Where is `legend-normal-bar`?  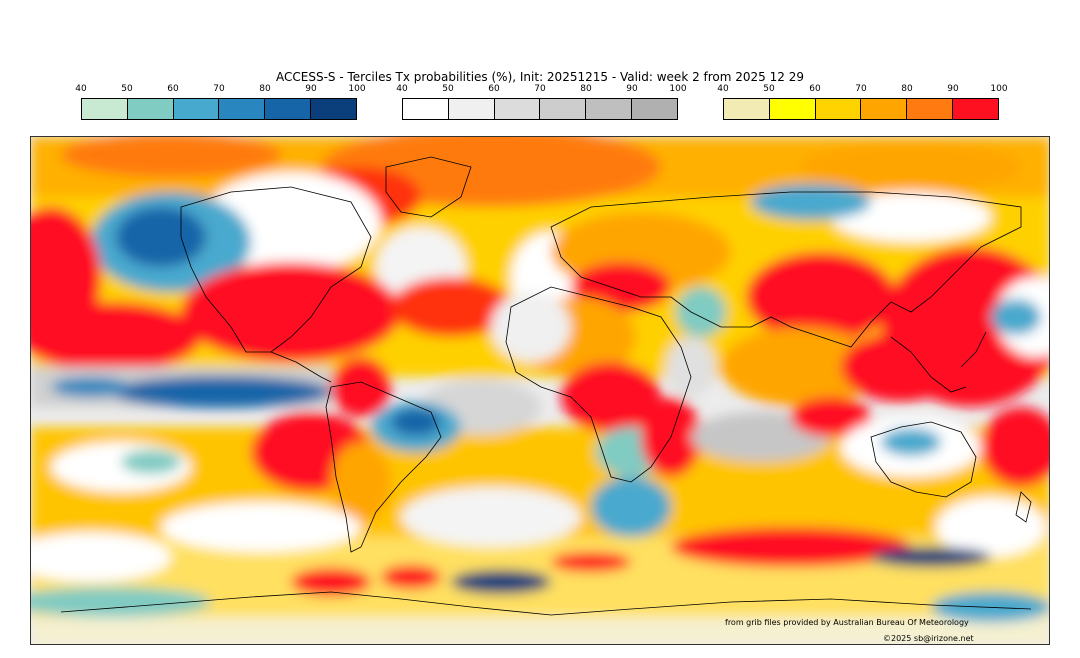 legend-normal-bar is located at coordinates (540, 109).